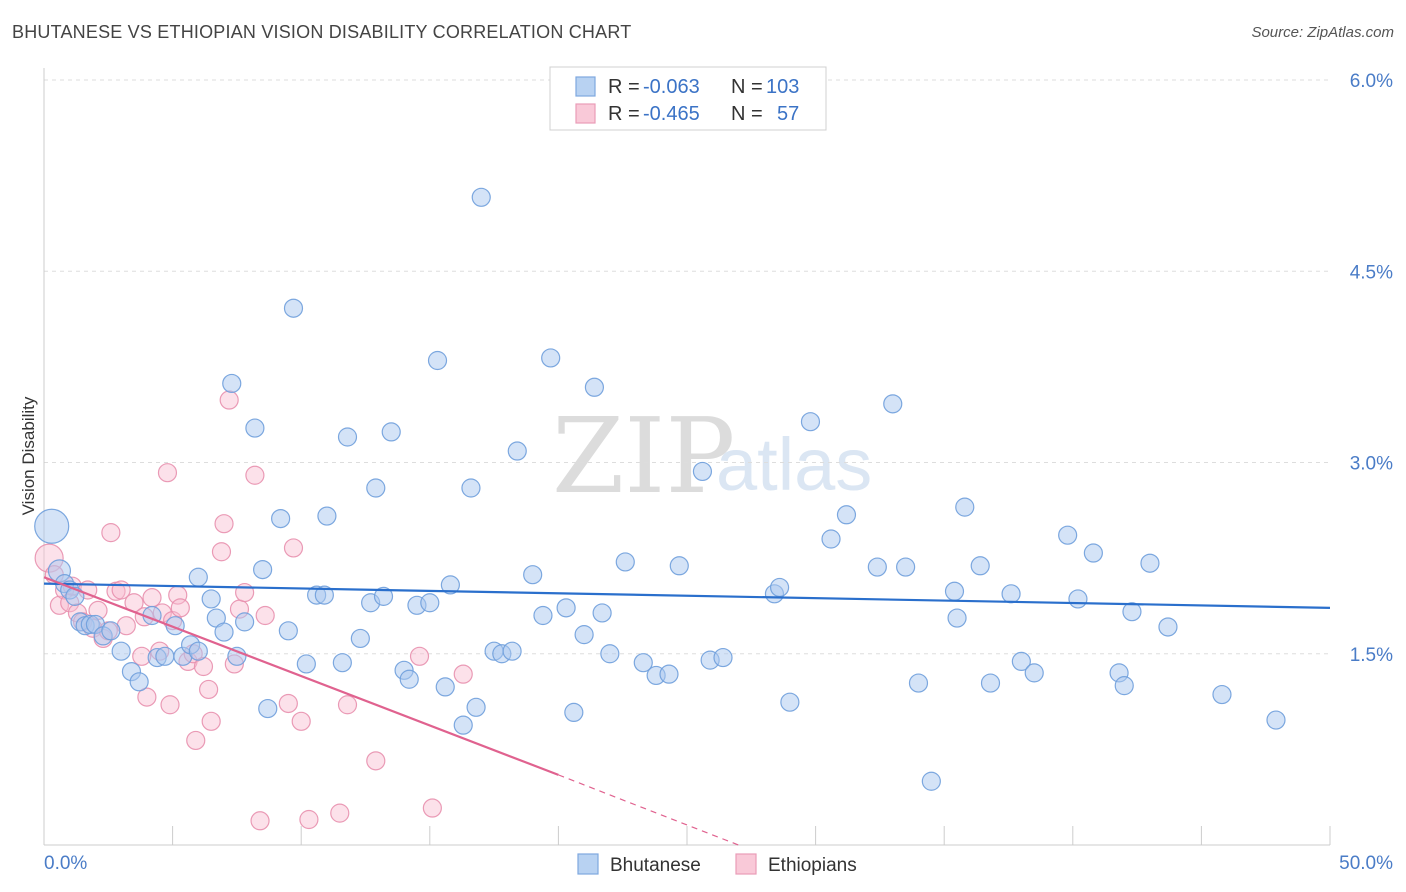 The image size is (1406, 892). I want to click on x-tick-label-start: 0.0%, so click(65, 863).